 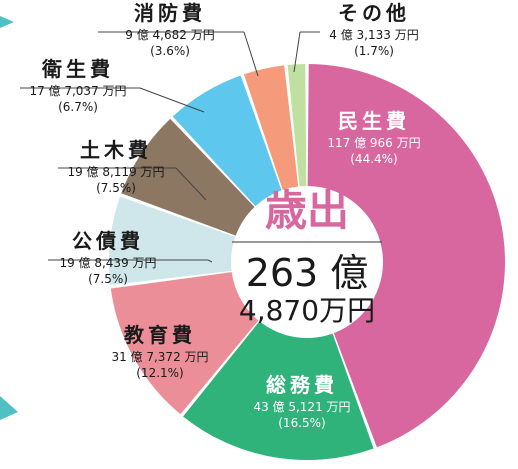 What do you see at coordinates (159, 357) in the screenshot?
I see `label-amount-2: 31 億 7,372 万円` at bounding box center [159, 357].